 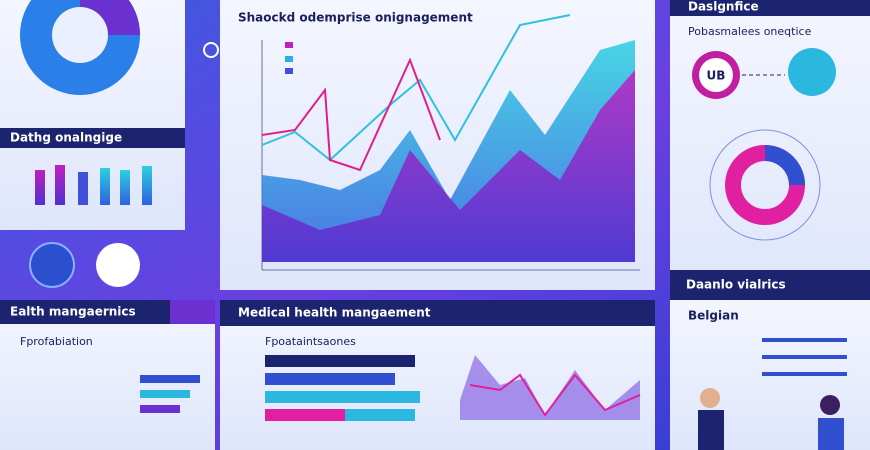 I want to click on connector, so click(x=211, y=50).